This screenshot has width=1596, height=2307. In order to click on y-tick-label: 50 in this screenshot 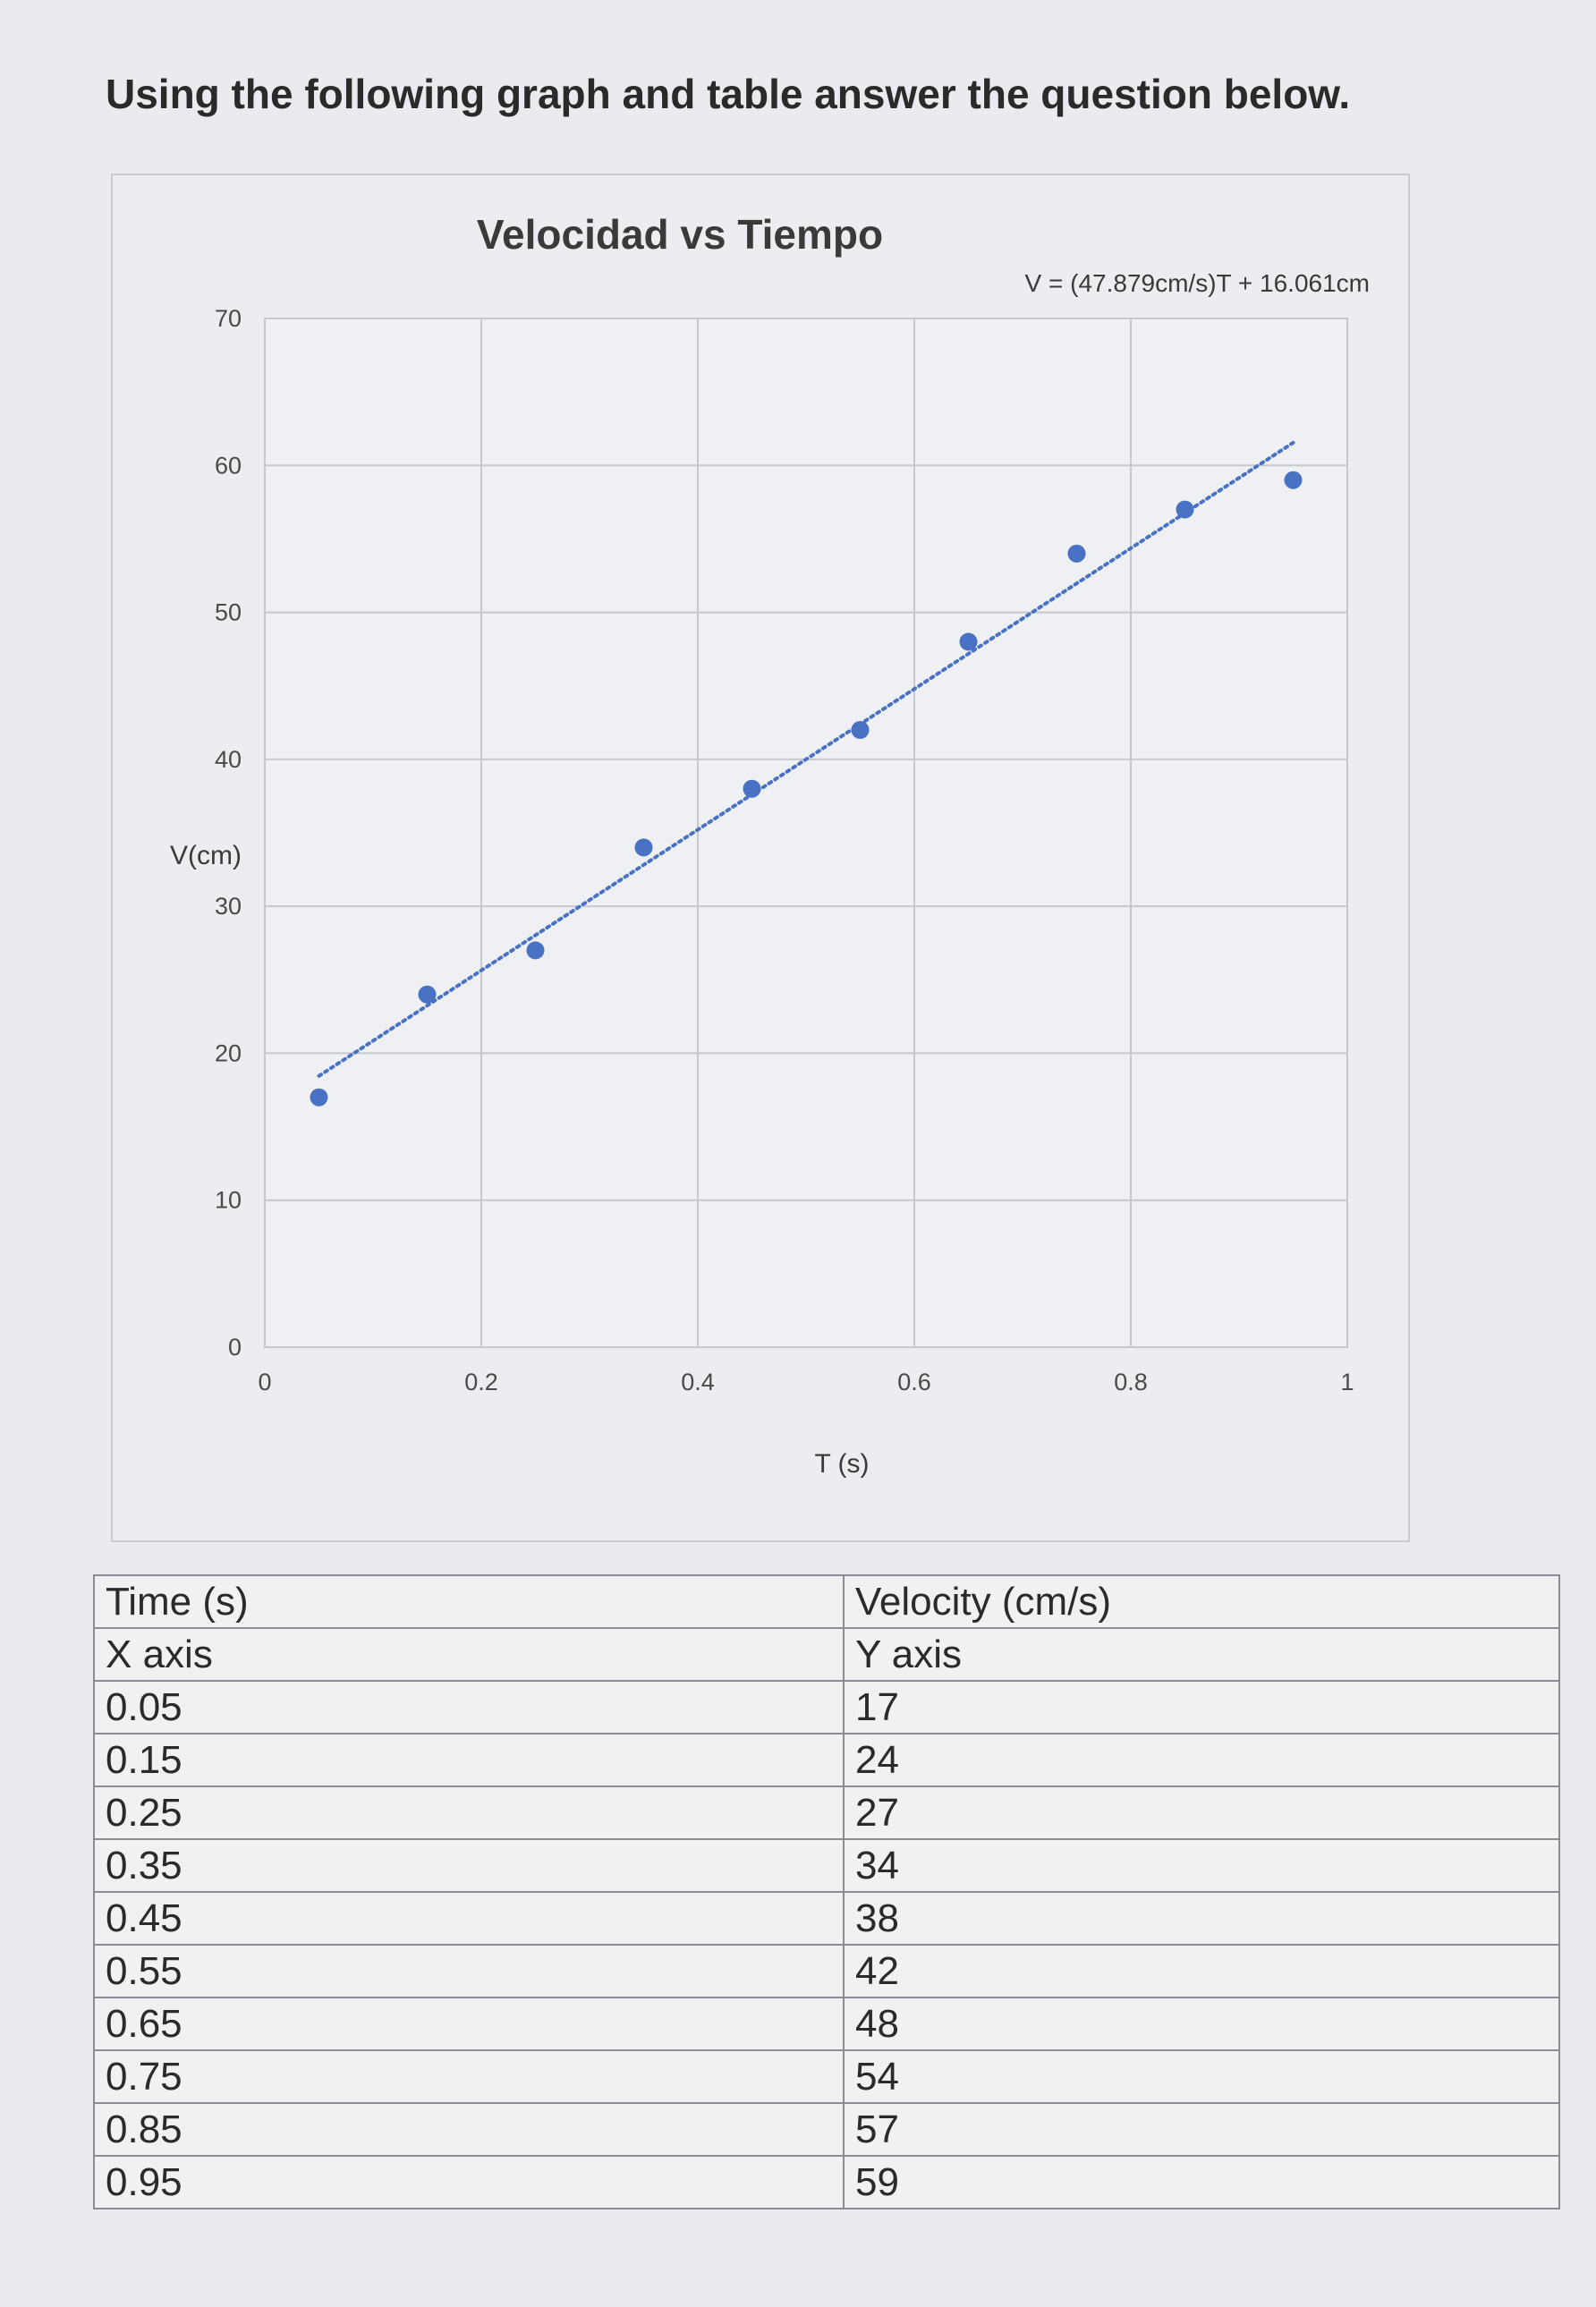, I will do `click(228, 612)`.